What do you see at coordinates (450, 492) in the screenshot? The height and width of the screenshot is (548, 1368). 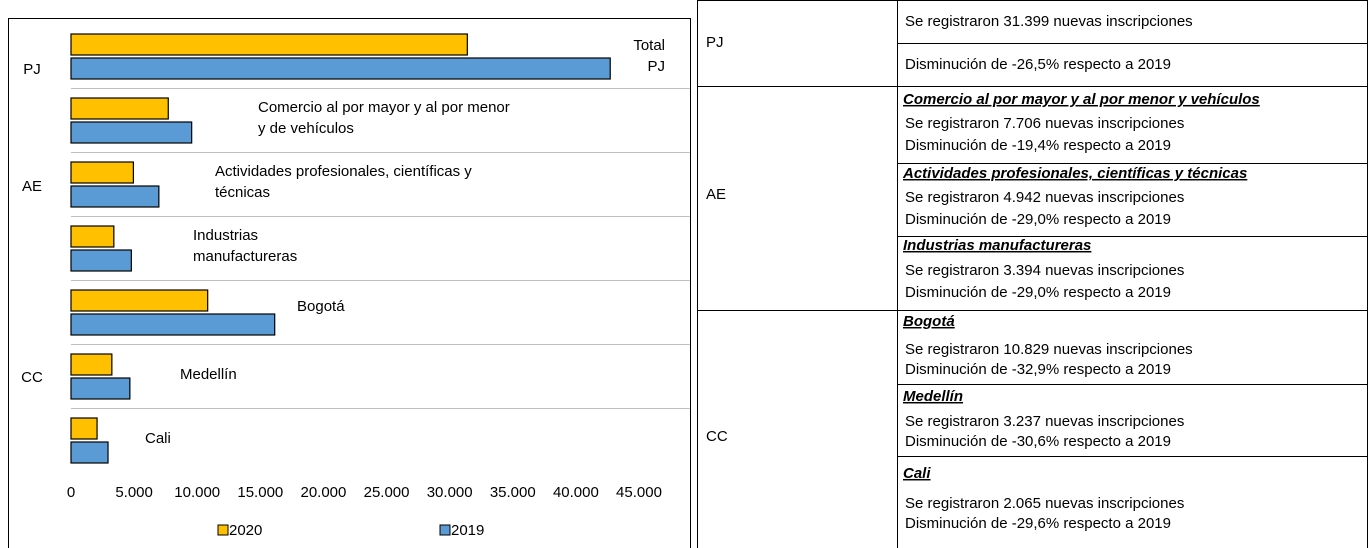 I see `x-tick-label: 30.000` at bounding box center [450, 492].